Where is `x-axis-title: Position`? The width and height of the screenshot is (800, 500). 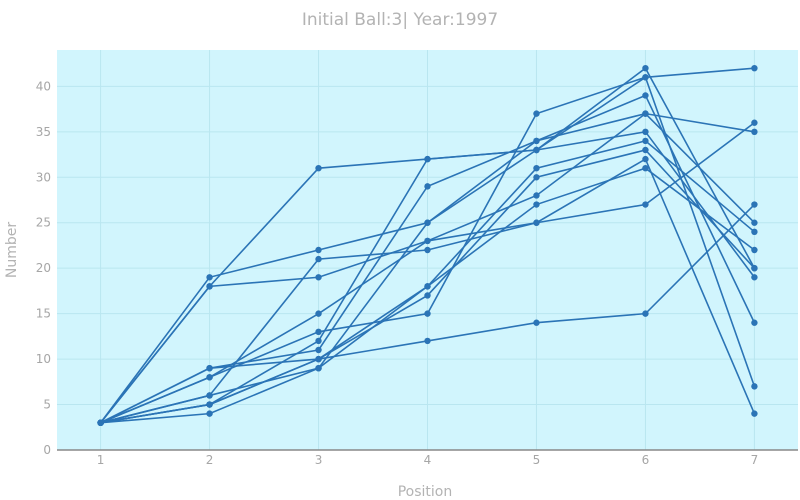 x-axis-title: Position is located at coordinates (425, 492).